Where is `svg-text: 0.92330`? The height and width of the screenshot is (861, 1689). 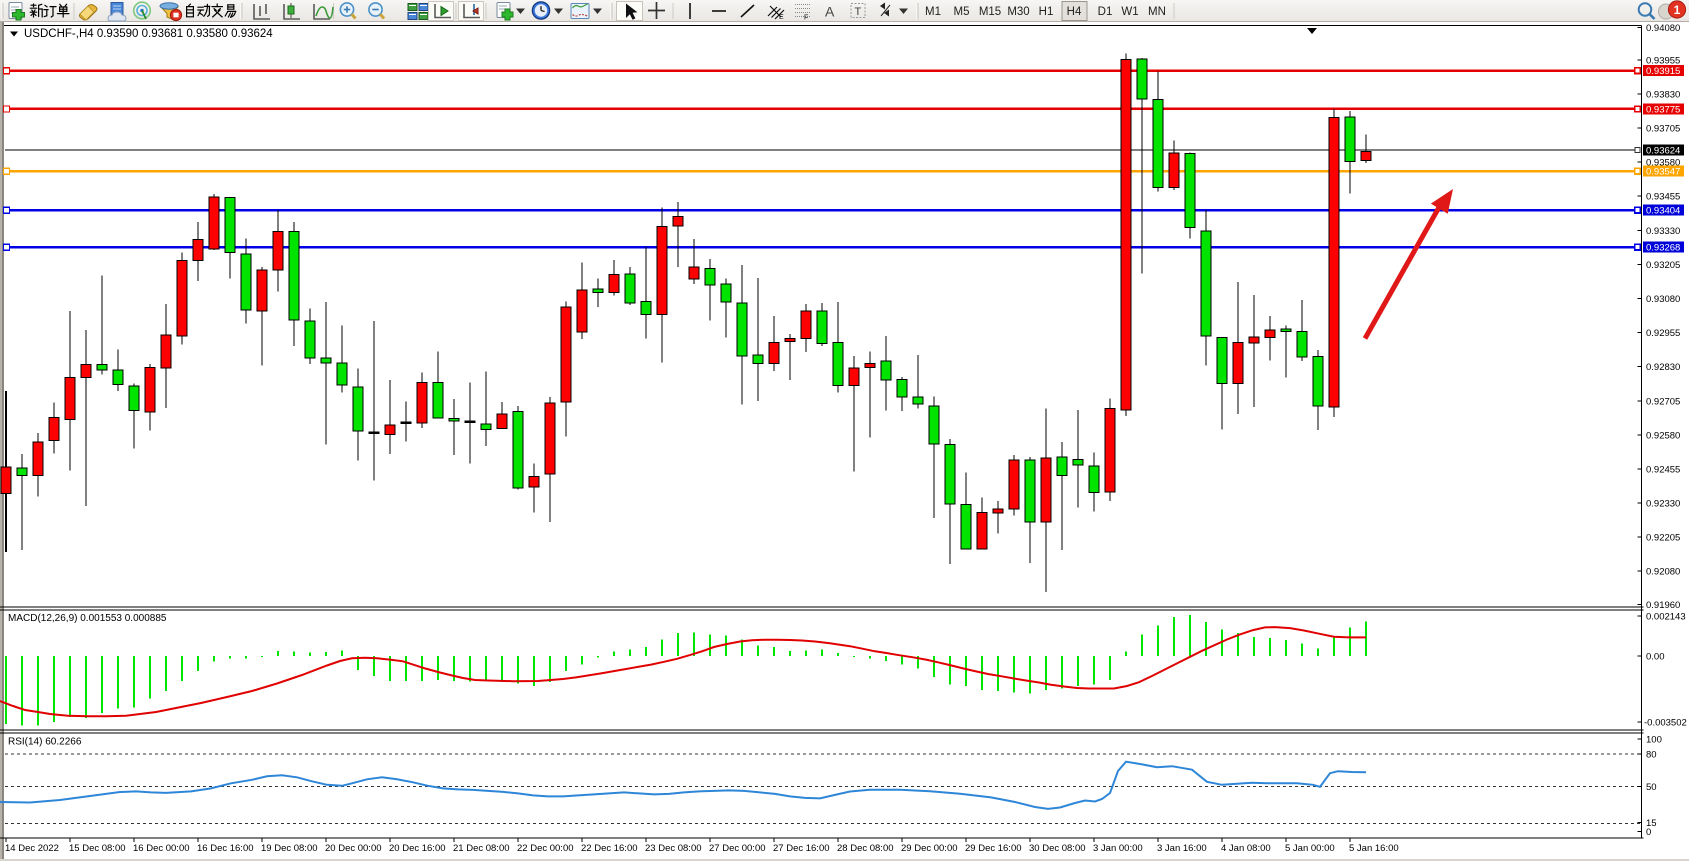 svg-text: 0.92330 is located at coordinates (1663, 504).